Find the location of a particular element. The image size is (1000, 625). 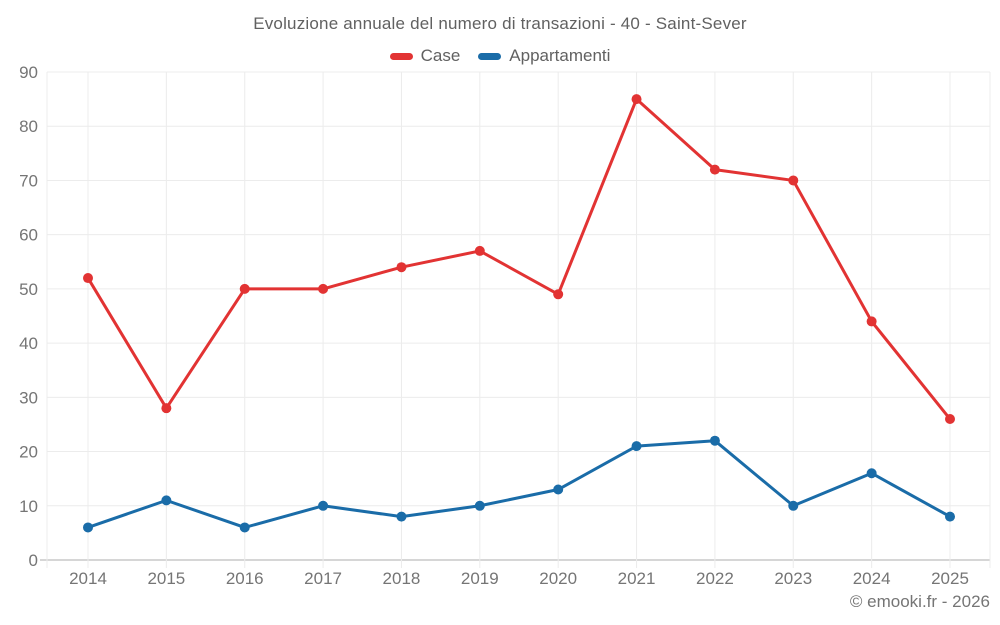

x-tick-label: 2024 is located at coordinates (872, 578).